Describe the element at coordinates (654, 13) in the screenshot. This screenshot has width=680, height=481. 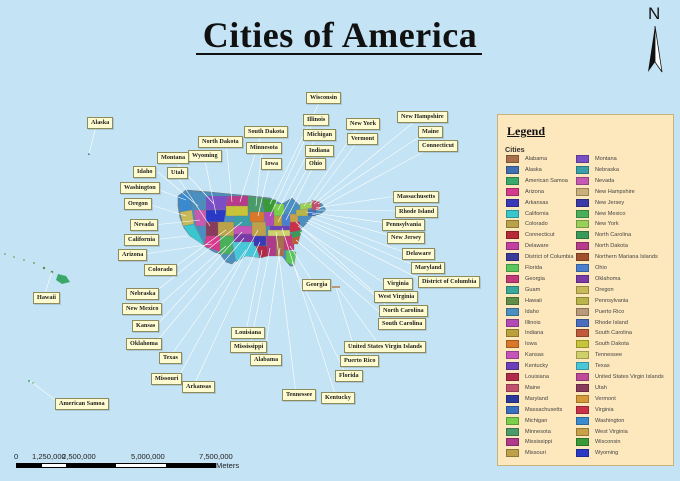
I see `north-letter: N` at that location.